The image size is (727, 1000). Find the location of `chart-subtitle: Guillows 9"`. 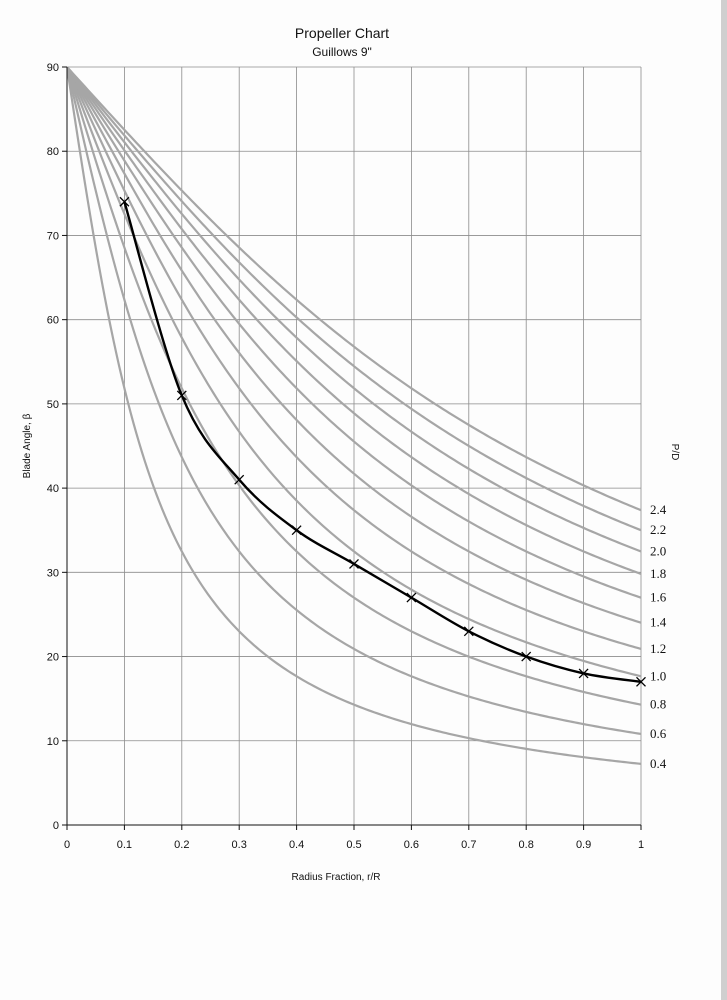

chart-subtitle: Guillows 9" is located at coordinates (342, 52).